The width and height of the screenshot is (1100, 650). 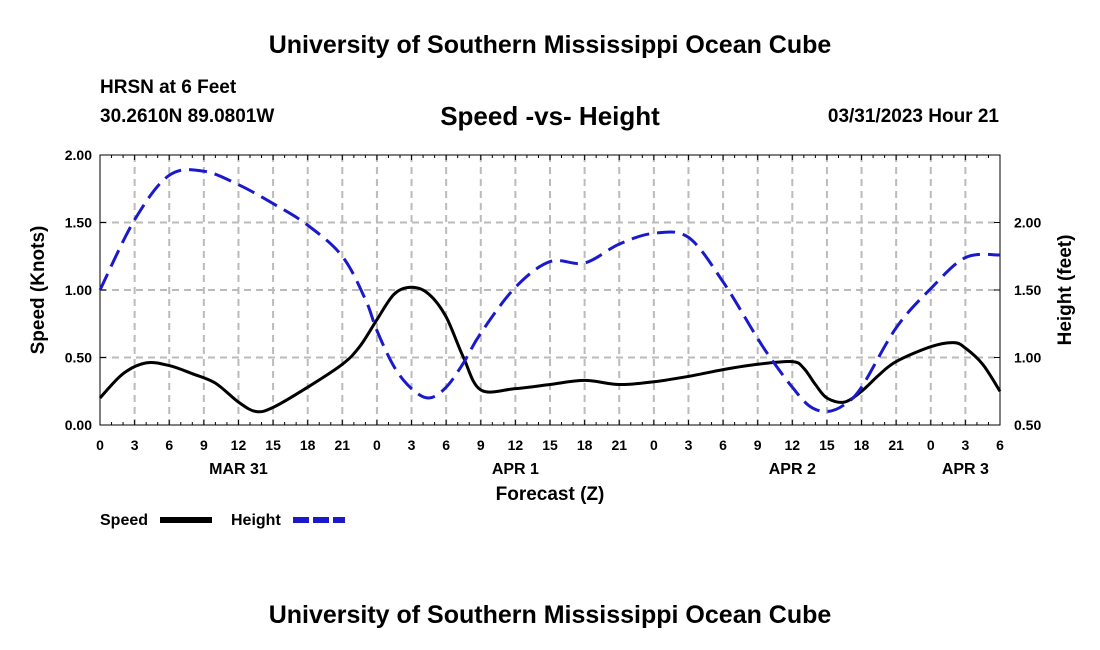 I want to click on forecast-datetime: 03/31/2023 Hour 21, so click(x=913, y=116).